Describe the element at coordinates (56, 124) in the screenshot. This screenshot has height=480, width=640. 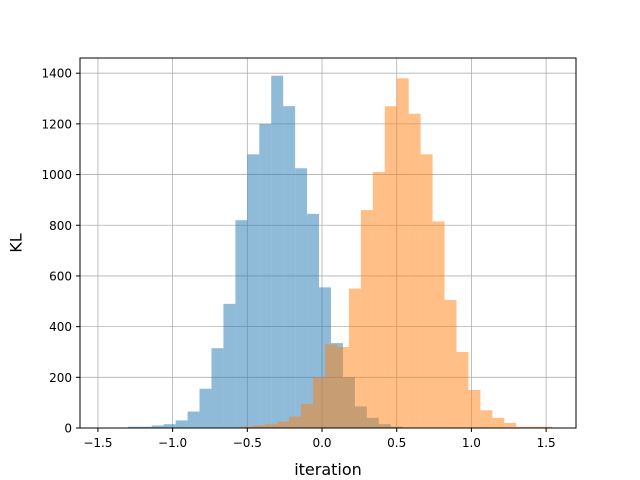
I see `y-tick-label: 1200` at that location.